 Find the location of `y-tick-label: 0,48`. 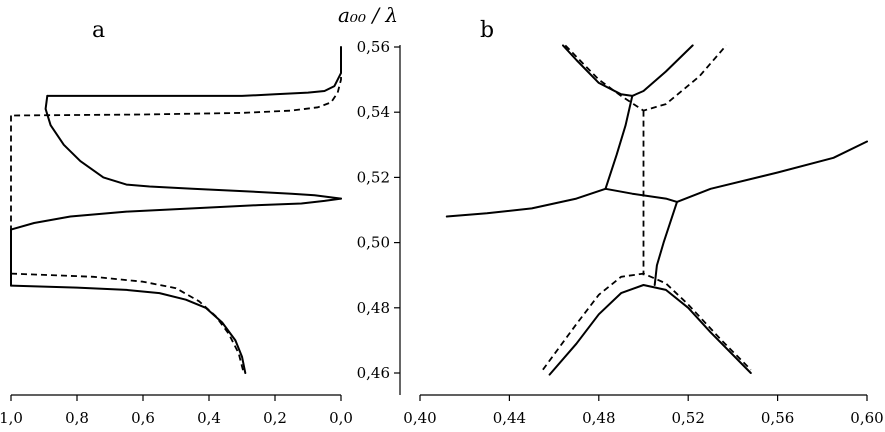

y-tick-label: 0,48 is located at coordinates (373, 308).